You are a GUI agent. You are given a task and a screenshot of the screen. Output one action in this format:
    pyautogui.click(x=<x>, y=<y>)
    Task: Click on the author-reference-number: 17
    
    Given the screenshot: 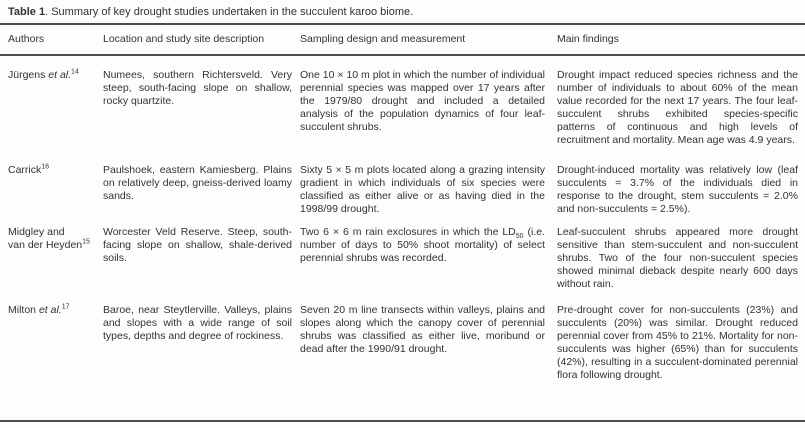 What is the action you would take?
    pyautogui.click(x=65, y=307)
    